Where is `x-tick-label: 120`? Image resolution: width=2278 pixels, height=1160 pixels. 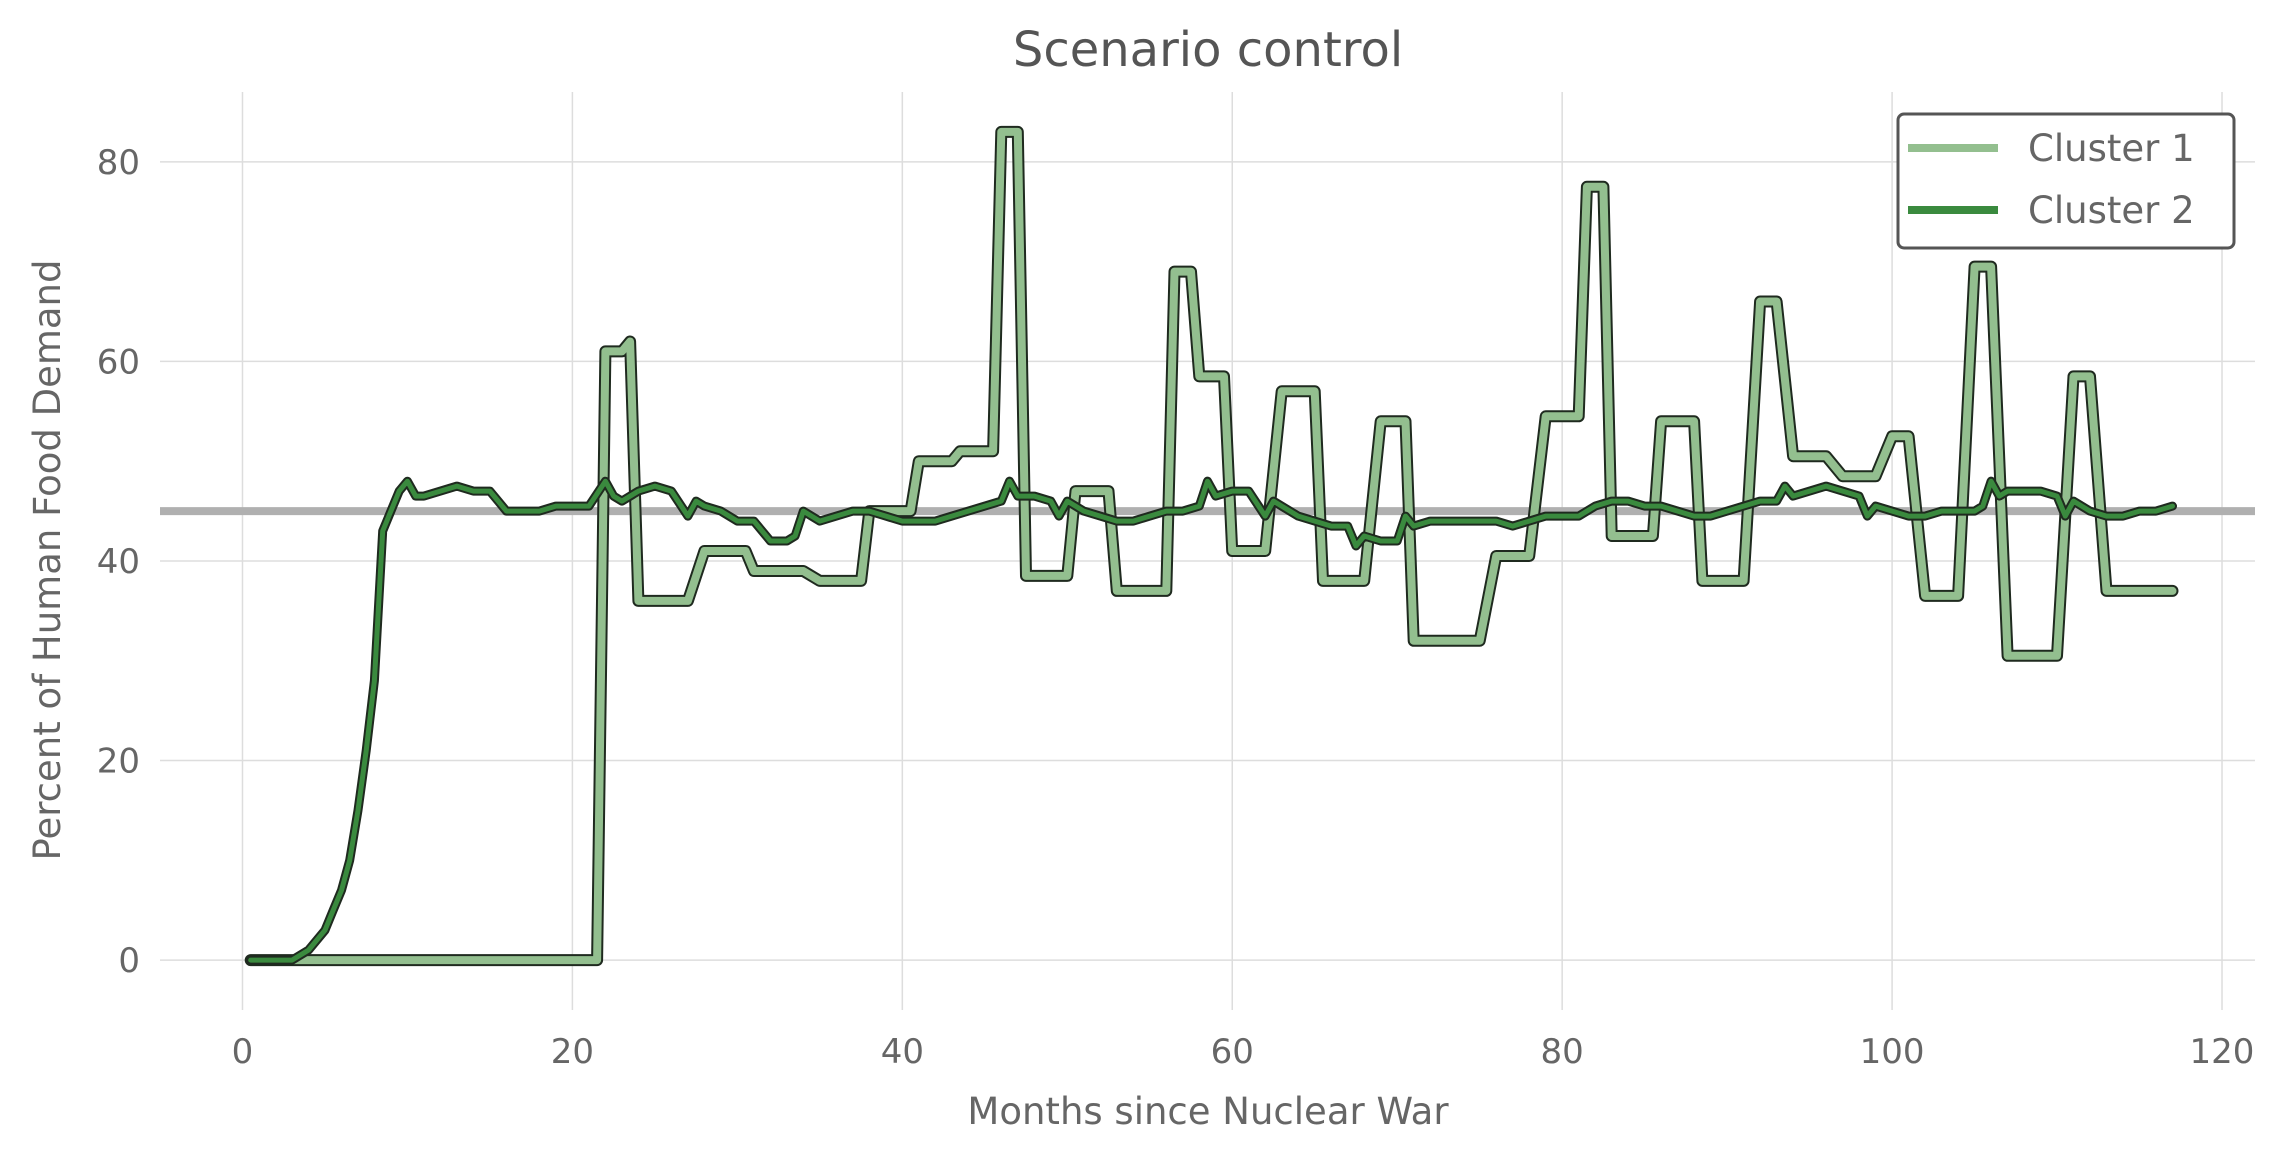
x-tick-label: 120 is located at coordinates (2222, 1052).